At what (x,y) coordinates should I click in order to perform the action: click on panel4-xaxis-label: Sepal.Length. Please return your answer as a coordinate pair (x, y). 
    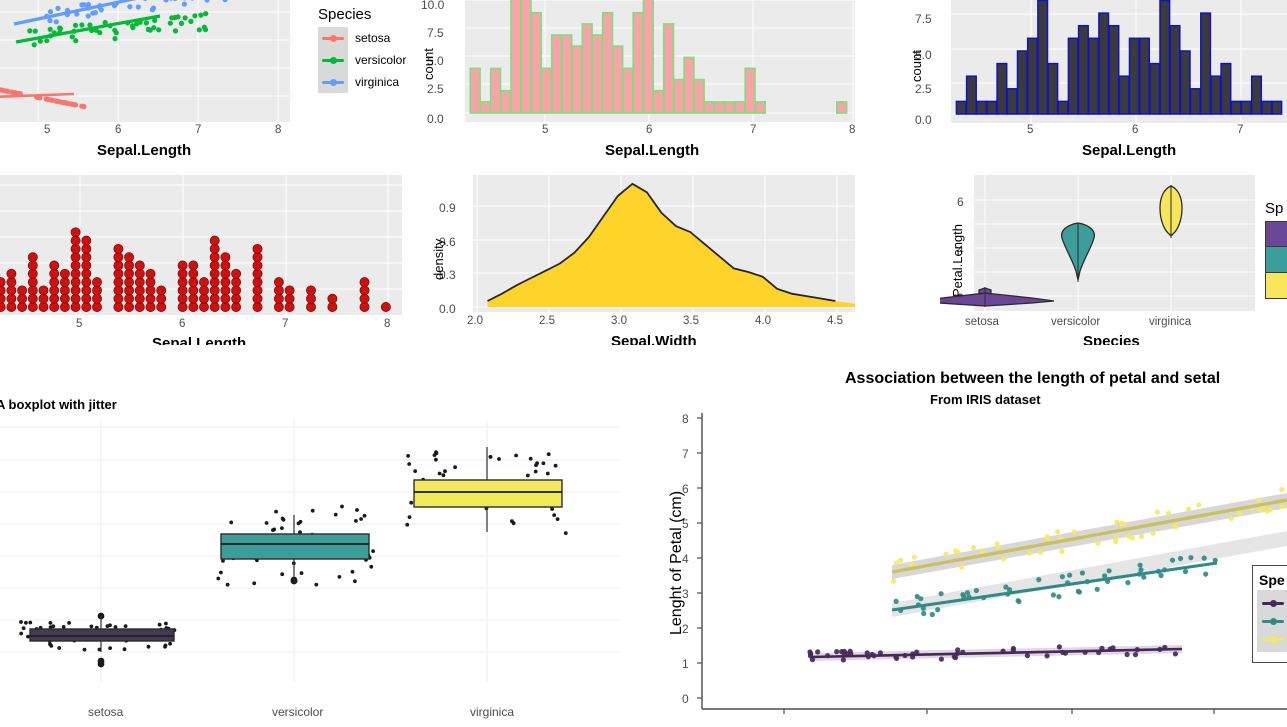
    Looking at the image, I should click on (199, 340).